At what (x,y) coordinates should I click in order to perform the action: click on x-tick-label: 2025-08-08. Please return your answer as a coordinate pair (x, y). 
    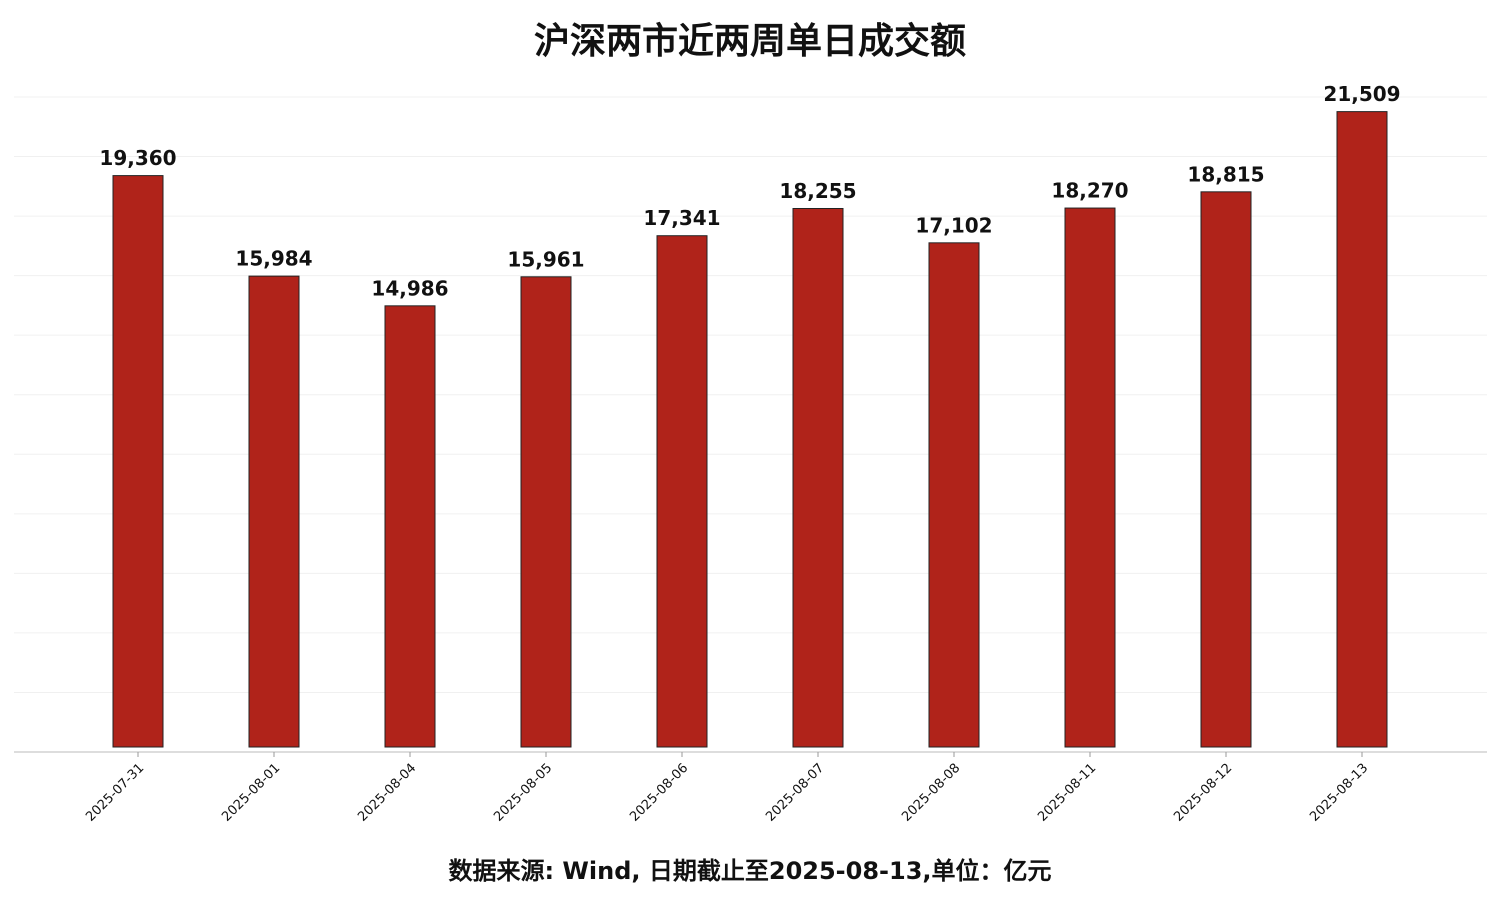
    Looking at the image, I should click on (931, 793).